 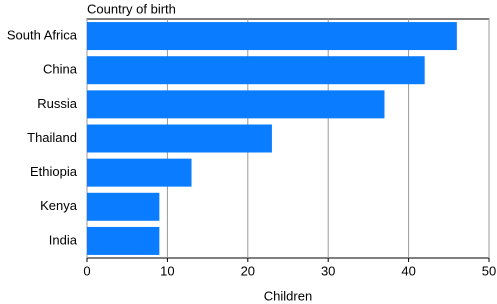 I want to click on y-tick-label: Ethiopia, so click(x=54, y=171).